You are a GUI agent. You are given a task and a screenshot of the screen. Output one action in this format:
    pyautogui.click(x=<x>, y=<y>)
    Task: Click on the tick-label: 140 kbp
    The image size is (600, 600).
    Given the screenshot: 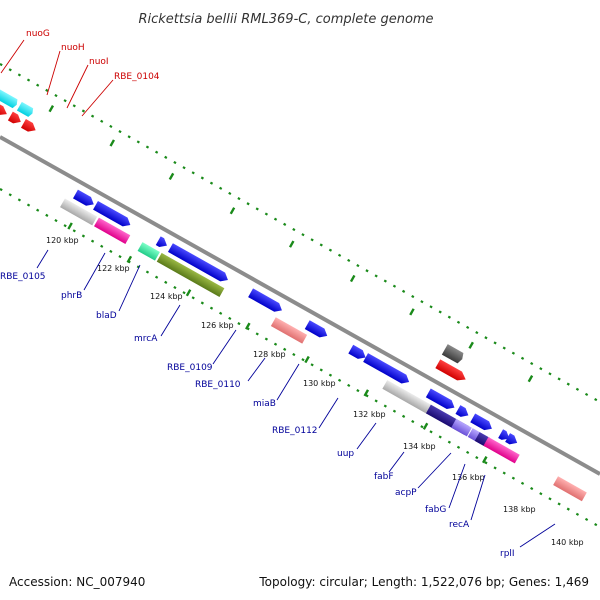 What is the action you would take?
    pyautogui.click(x=567, y=542)
    